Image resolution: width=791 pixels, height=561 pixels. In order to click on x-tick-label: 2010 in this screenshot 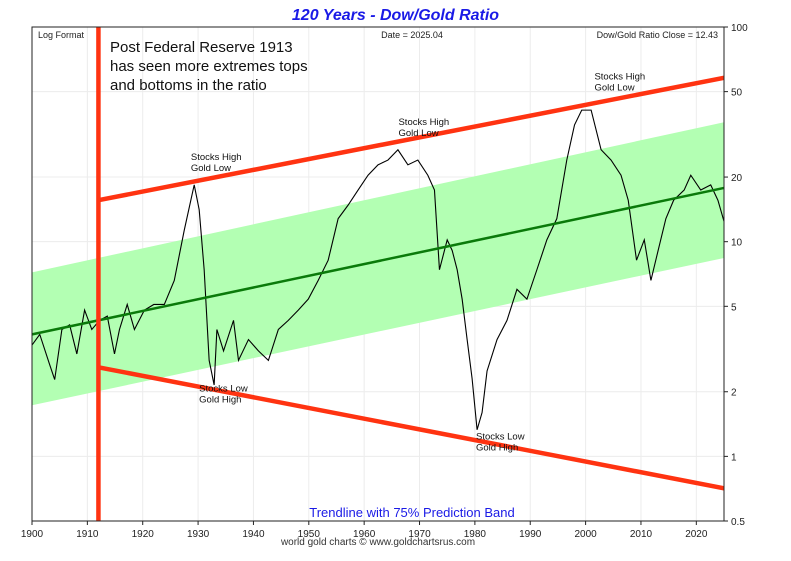, I will do `click(641, 534)`.